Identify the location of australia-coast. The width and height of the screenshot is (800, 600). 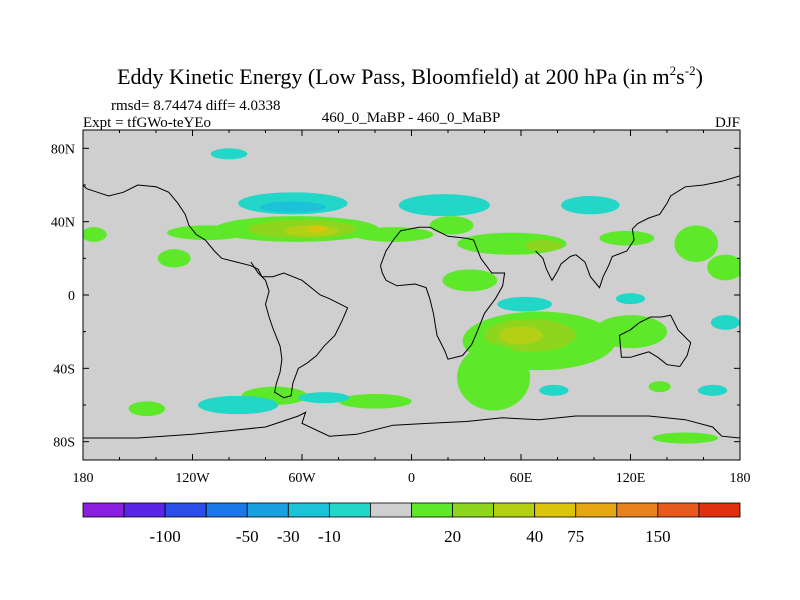
(655, 341).